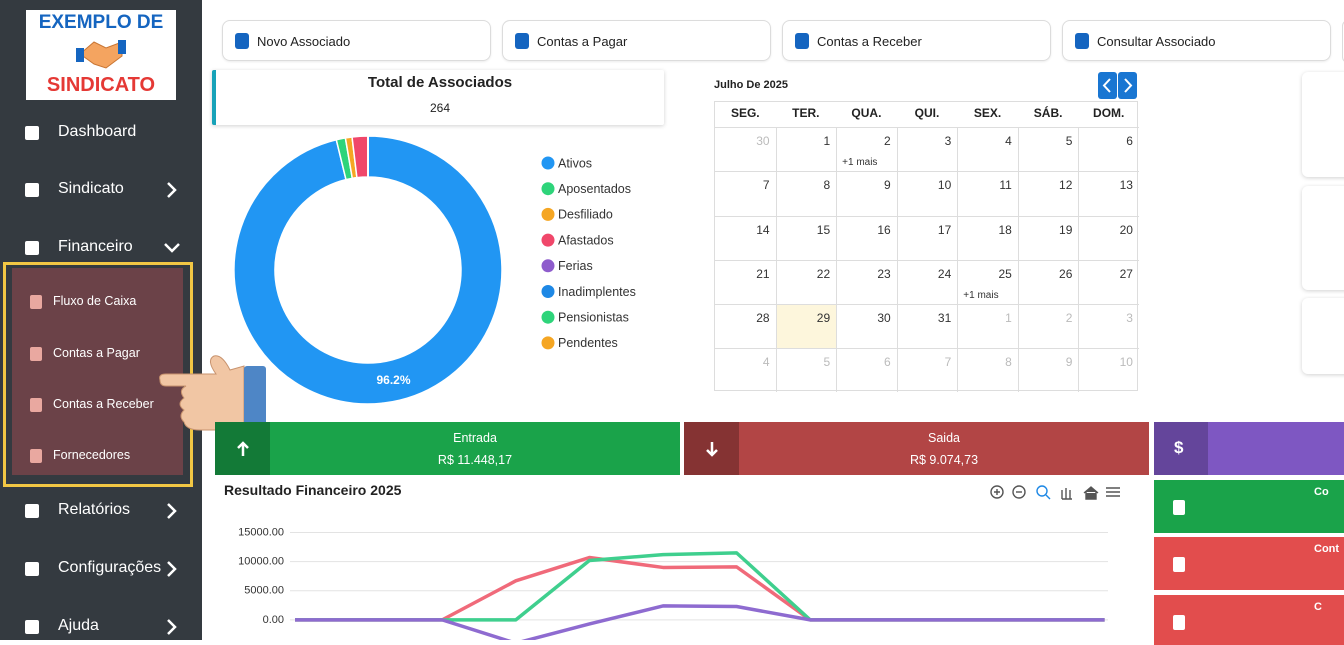  I want to click on logo: EXEMPLO DE SINDICATO, so click(101, 55).